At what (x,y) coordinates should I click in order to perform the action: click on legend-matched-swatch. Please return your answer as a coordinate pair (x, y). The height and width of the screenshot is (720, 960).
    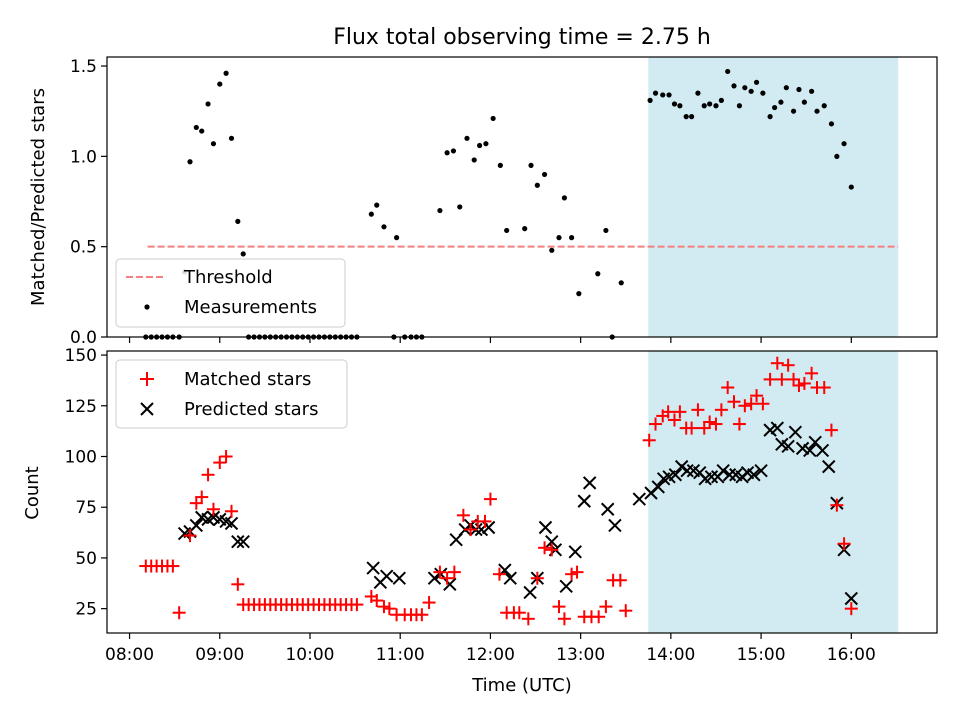
    Looking at the image, I should click on (147, 379).